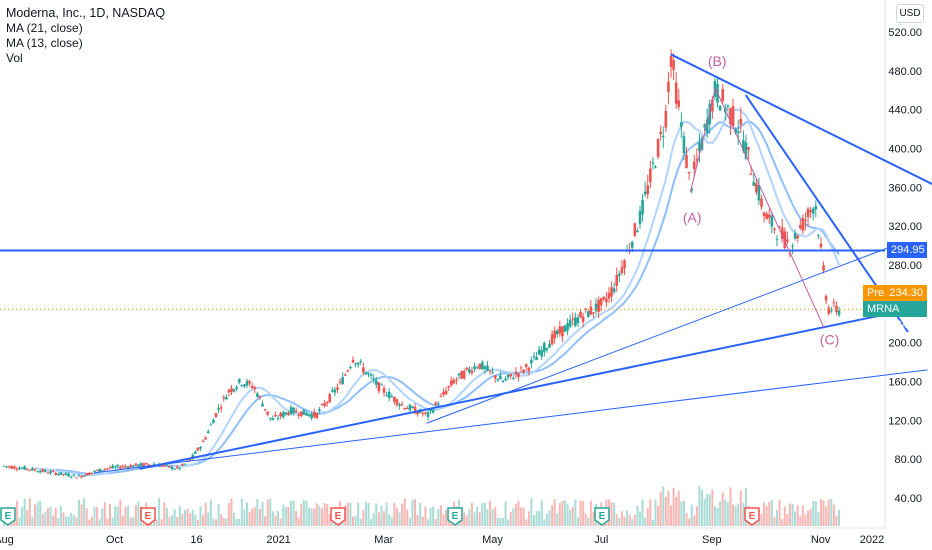 Image resolution: width=932 pixels, height=550 pixels. What do you see at coordinates (114, 540) in the screenshot?
I see `x-tick-label: Oct` at bounding box center [114, 540].